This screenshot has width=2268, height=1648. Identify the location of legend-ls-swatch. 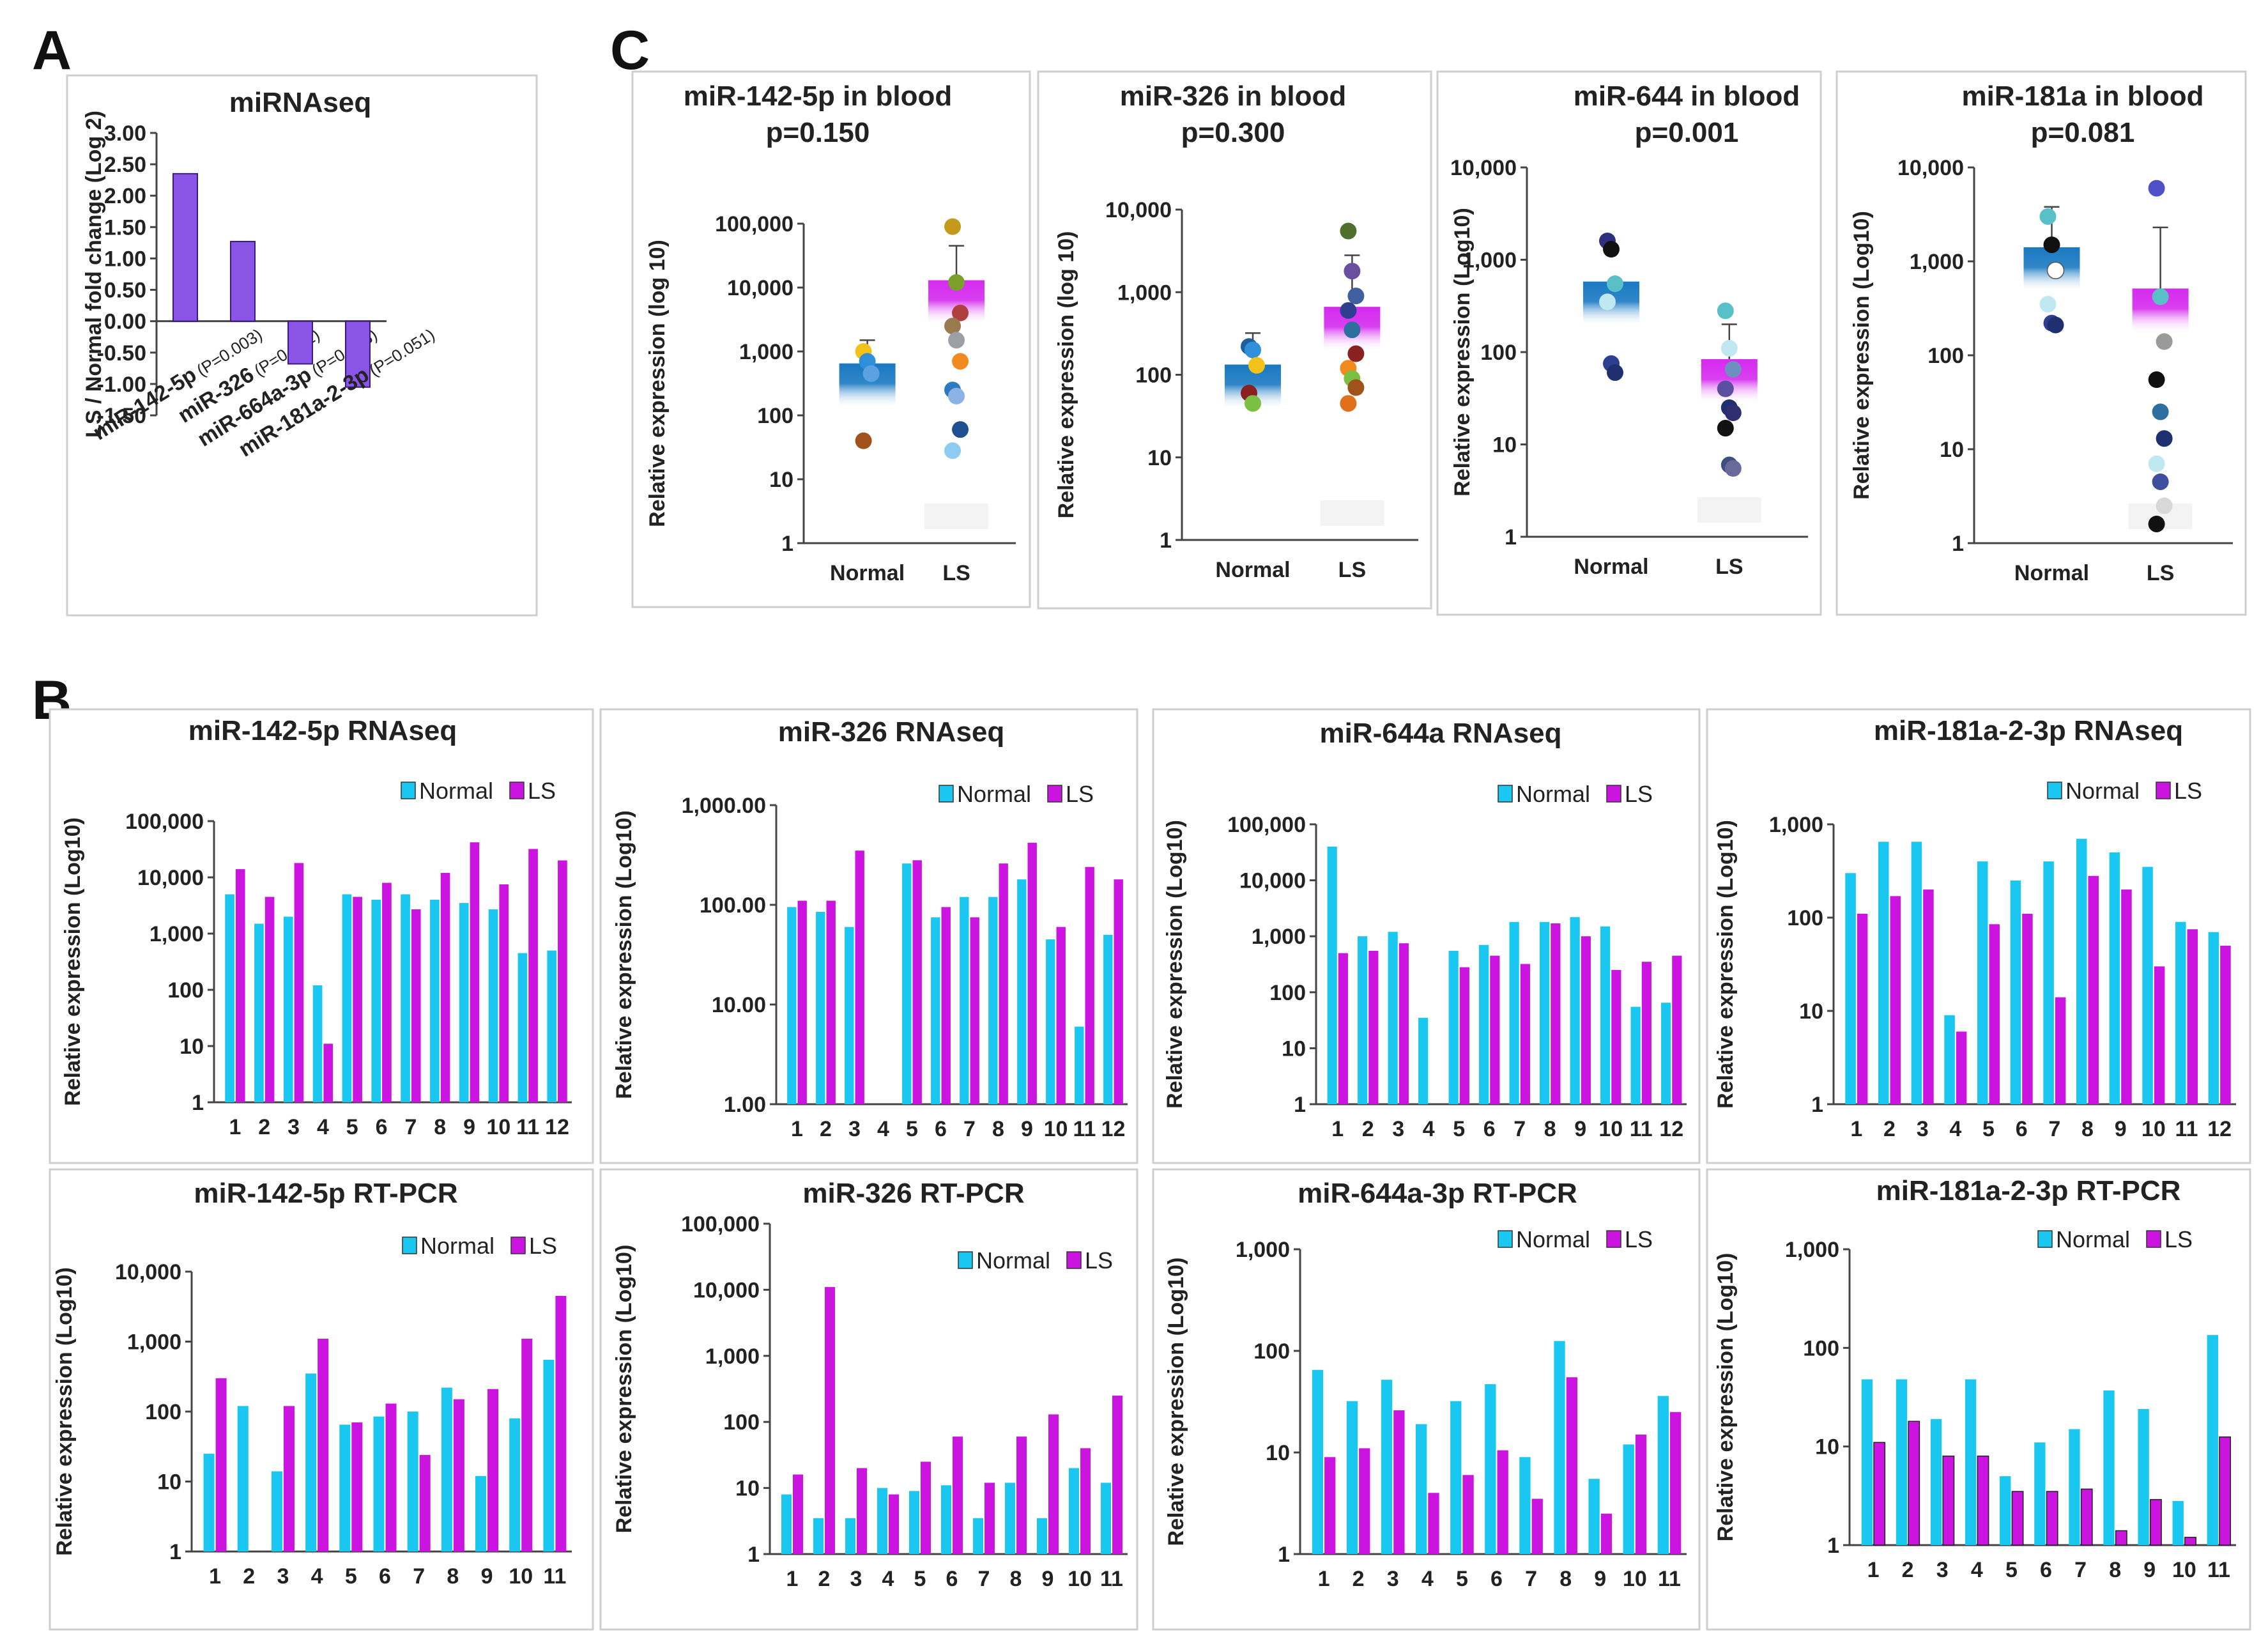
(2163, 790).